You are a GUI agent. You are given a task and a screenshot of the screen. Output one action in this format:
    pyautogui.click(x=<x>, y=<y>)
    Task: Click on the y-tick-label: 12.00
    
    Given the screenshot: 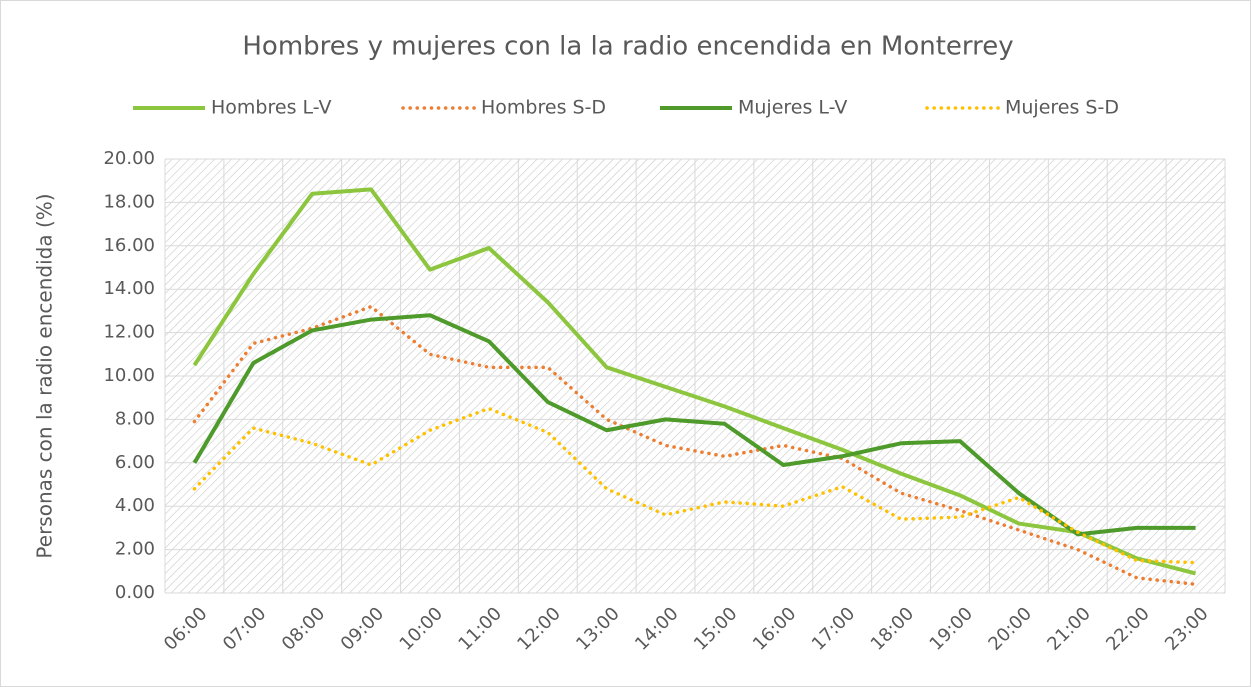 What is the action you would take?
    pyautogui.click(x=129, y=332)
    